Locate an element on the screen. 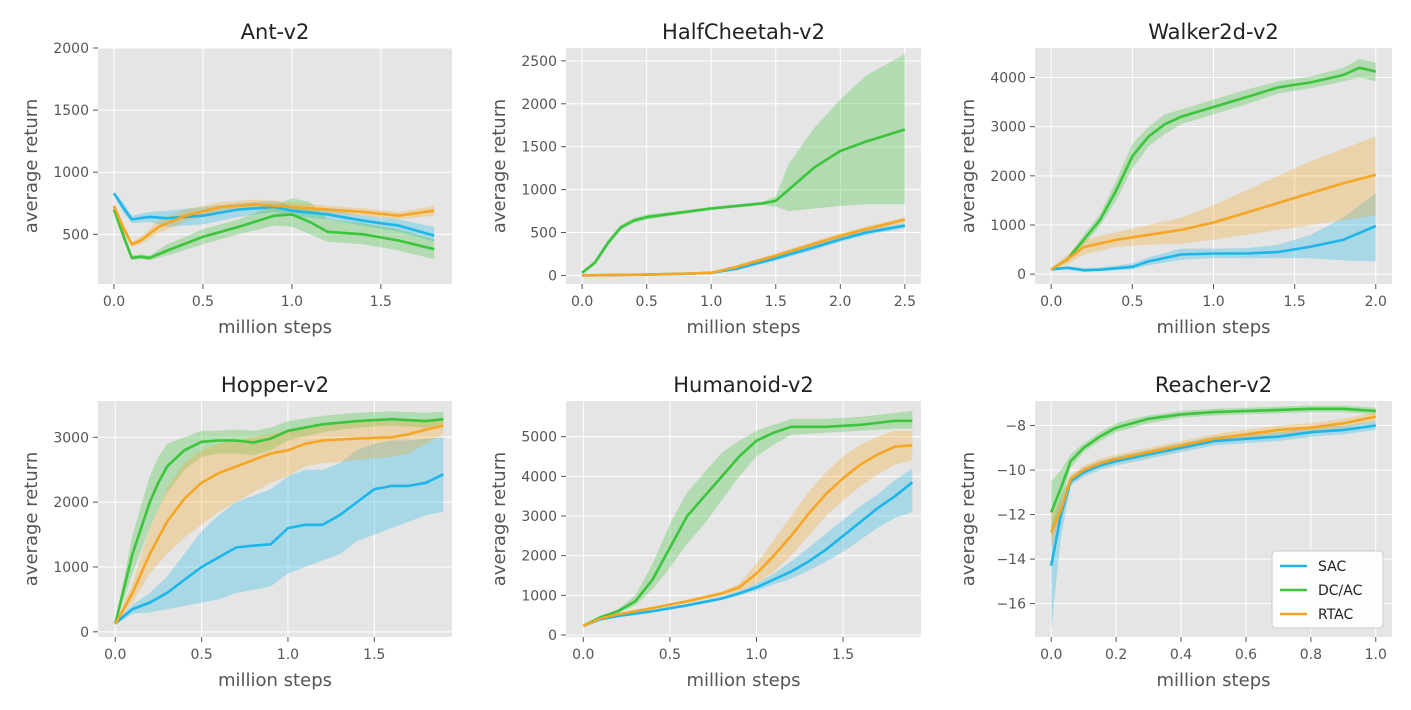  x-tick-label: 0.4 is located at coordinates (1181, 655).